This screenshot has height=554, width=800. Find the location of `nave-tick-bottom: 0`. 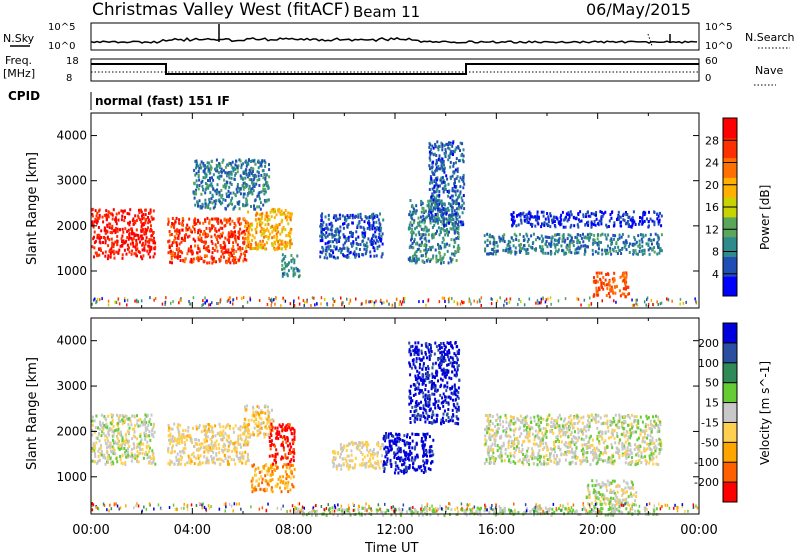

nave-tick-bottom: 0 is located at coordinates (708, 78).